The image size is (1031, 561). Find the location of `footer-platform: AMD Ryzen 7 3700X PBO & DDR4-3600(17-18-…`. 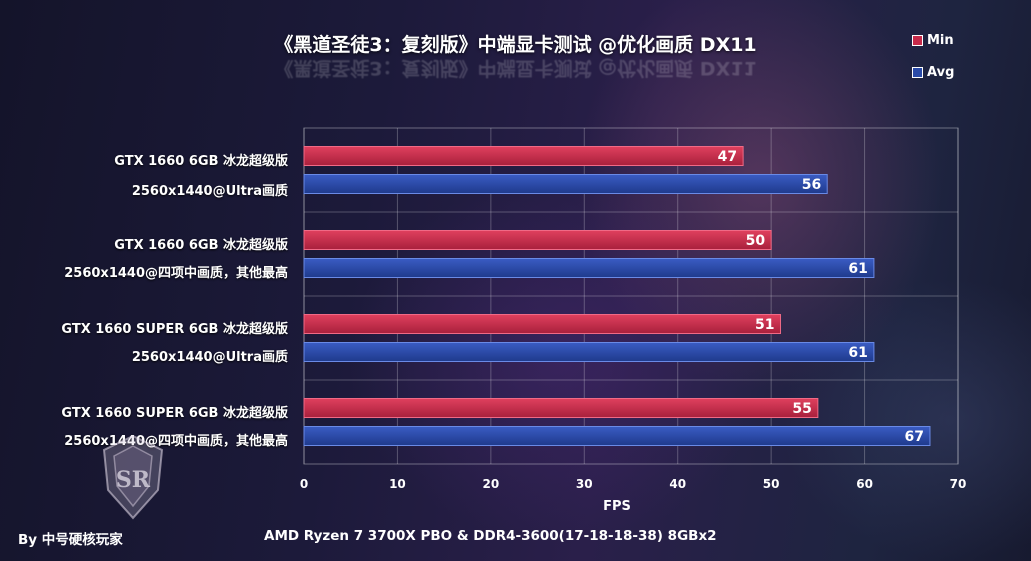

footer-platform: AMD Ryzen 7 3700X PBO & DDR4-3600(17-18-… is located at coordinates (490, 536).